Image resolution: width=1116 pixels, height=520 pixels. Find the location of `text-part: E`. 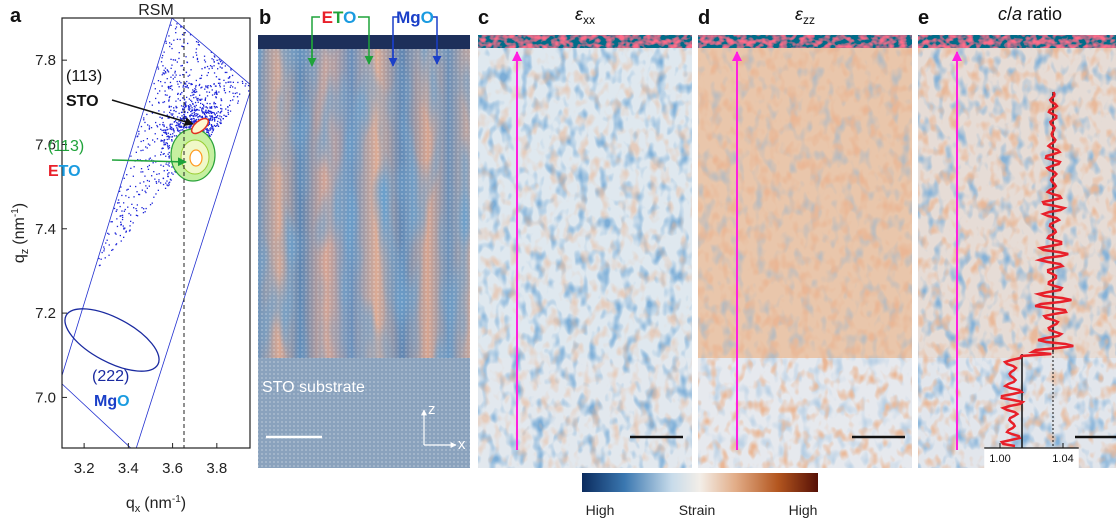

text-part: E is located at coordinates (53, 171).